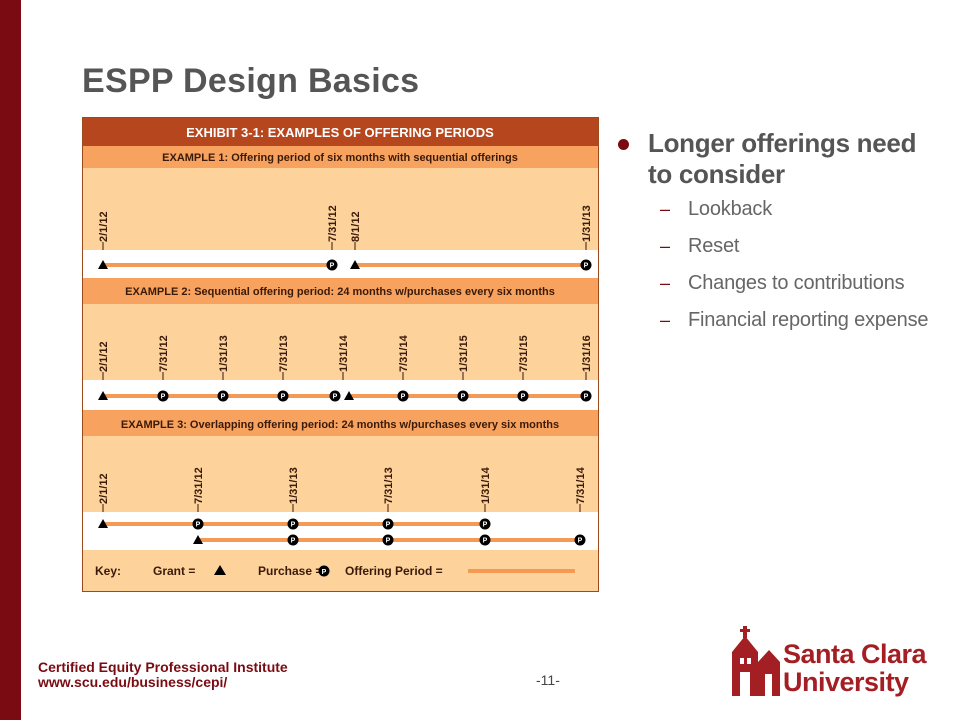  Describe the element at coordinates (10, 360) in the screenshot. I see `left-accent-bar` at that location.